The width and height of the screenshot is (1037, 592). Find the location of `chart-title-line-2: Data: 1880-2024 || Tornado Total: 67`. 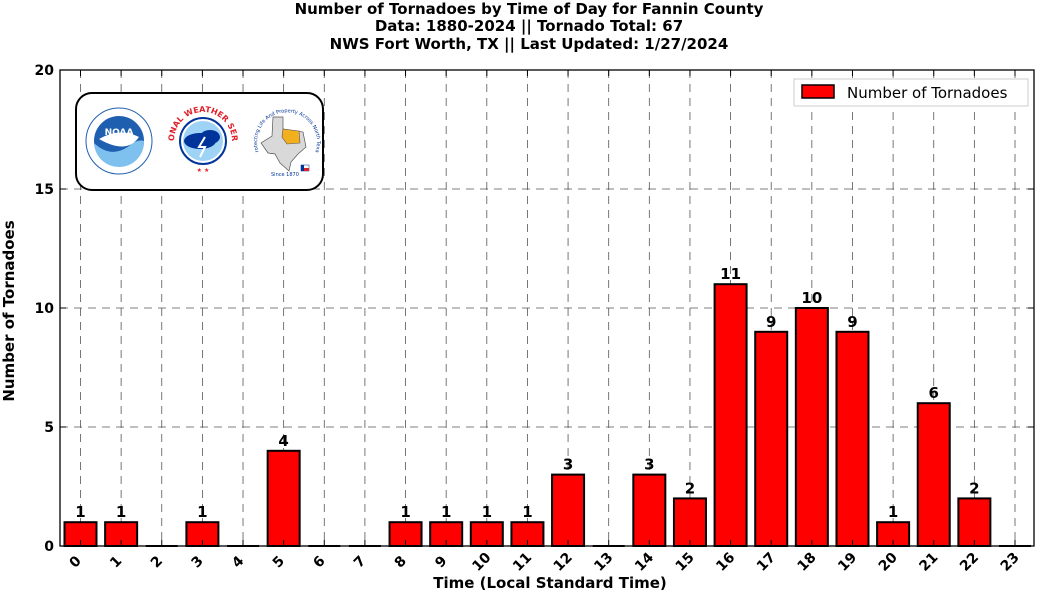

chart-title-line-2: Data: 1880-2024 || Tornado Total: 67 is located at coordinates (529, 26).